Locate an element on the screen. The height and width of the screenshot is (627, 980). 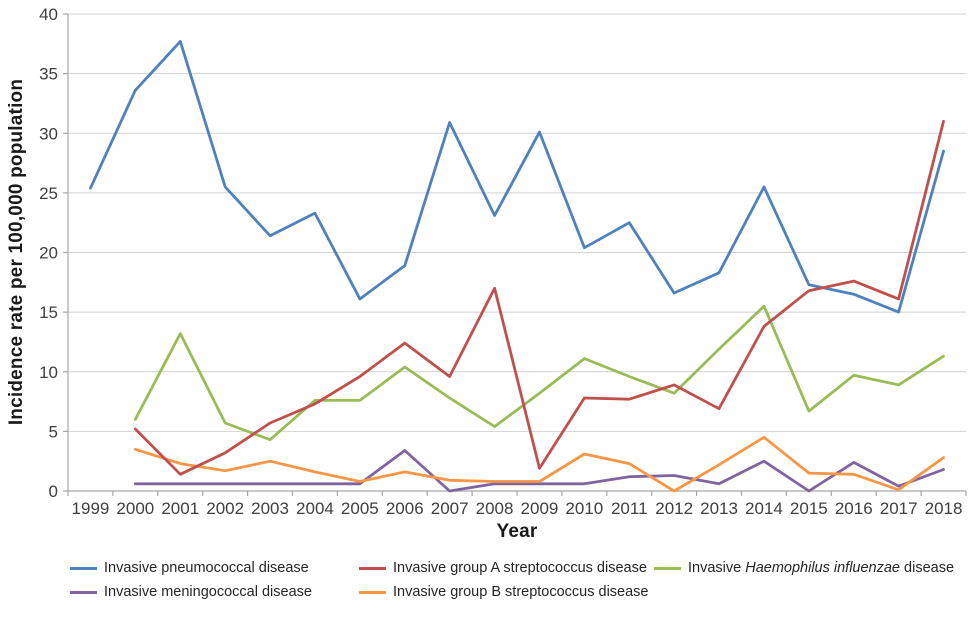
legend-item-invasive-meningococcal-disease: Invasive meningococcal disease is located at coordinates (214, 592).